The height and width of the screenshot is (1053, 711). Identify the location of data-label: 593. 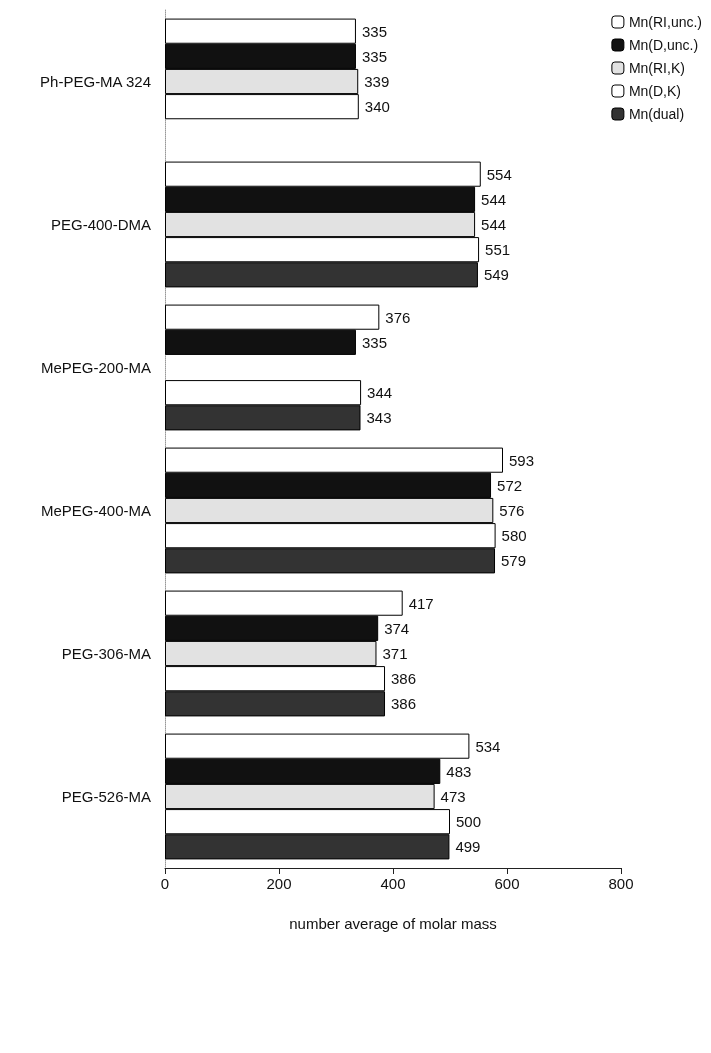
(522, 460).